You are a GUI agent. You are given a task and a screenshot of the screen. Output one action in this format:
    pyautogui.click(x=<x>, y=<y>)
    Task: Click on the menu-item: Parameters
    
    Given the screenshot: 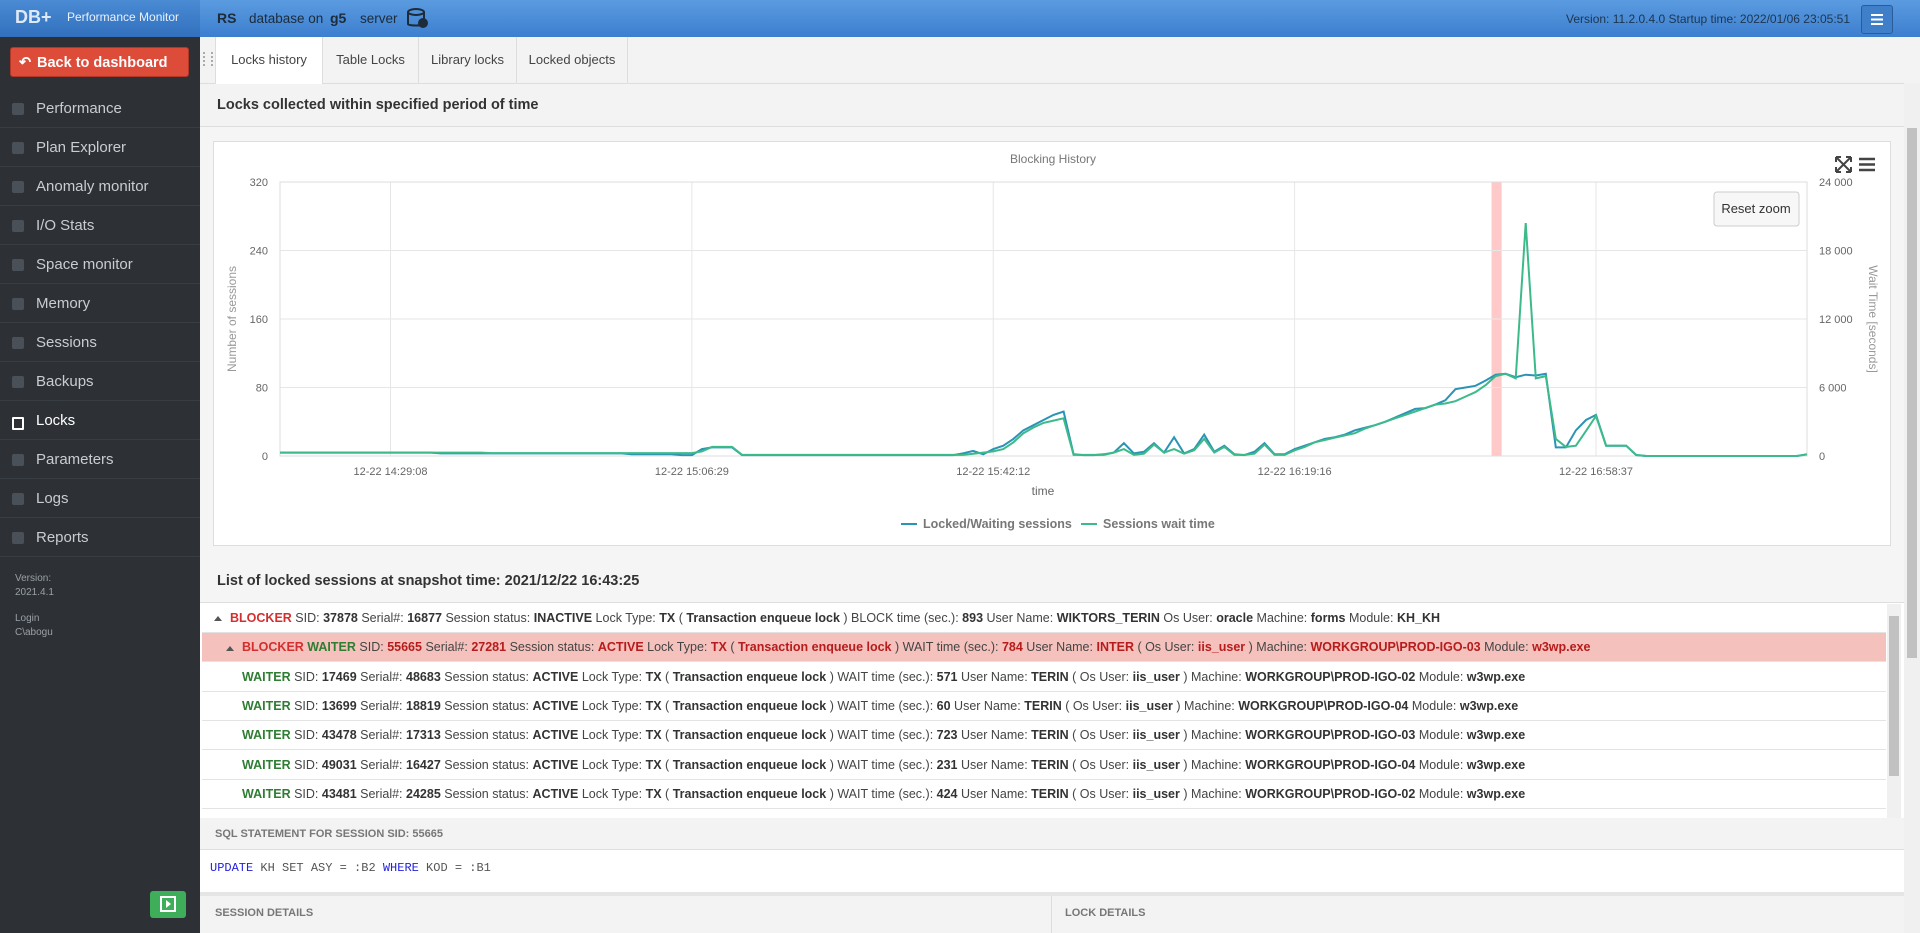 What is the action you would take?
    pyautogui.click(x=100, y=460)
    